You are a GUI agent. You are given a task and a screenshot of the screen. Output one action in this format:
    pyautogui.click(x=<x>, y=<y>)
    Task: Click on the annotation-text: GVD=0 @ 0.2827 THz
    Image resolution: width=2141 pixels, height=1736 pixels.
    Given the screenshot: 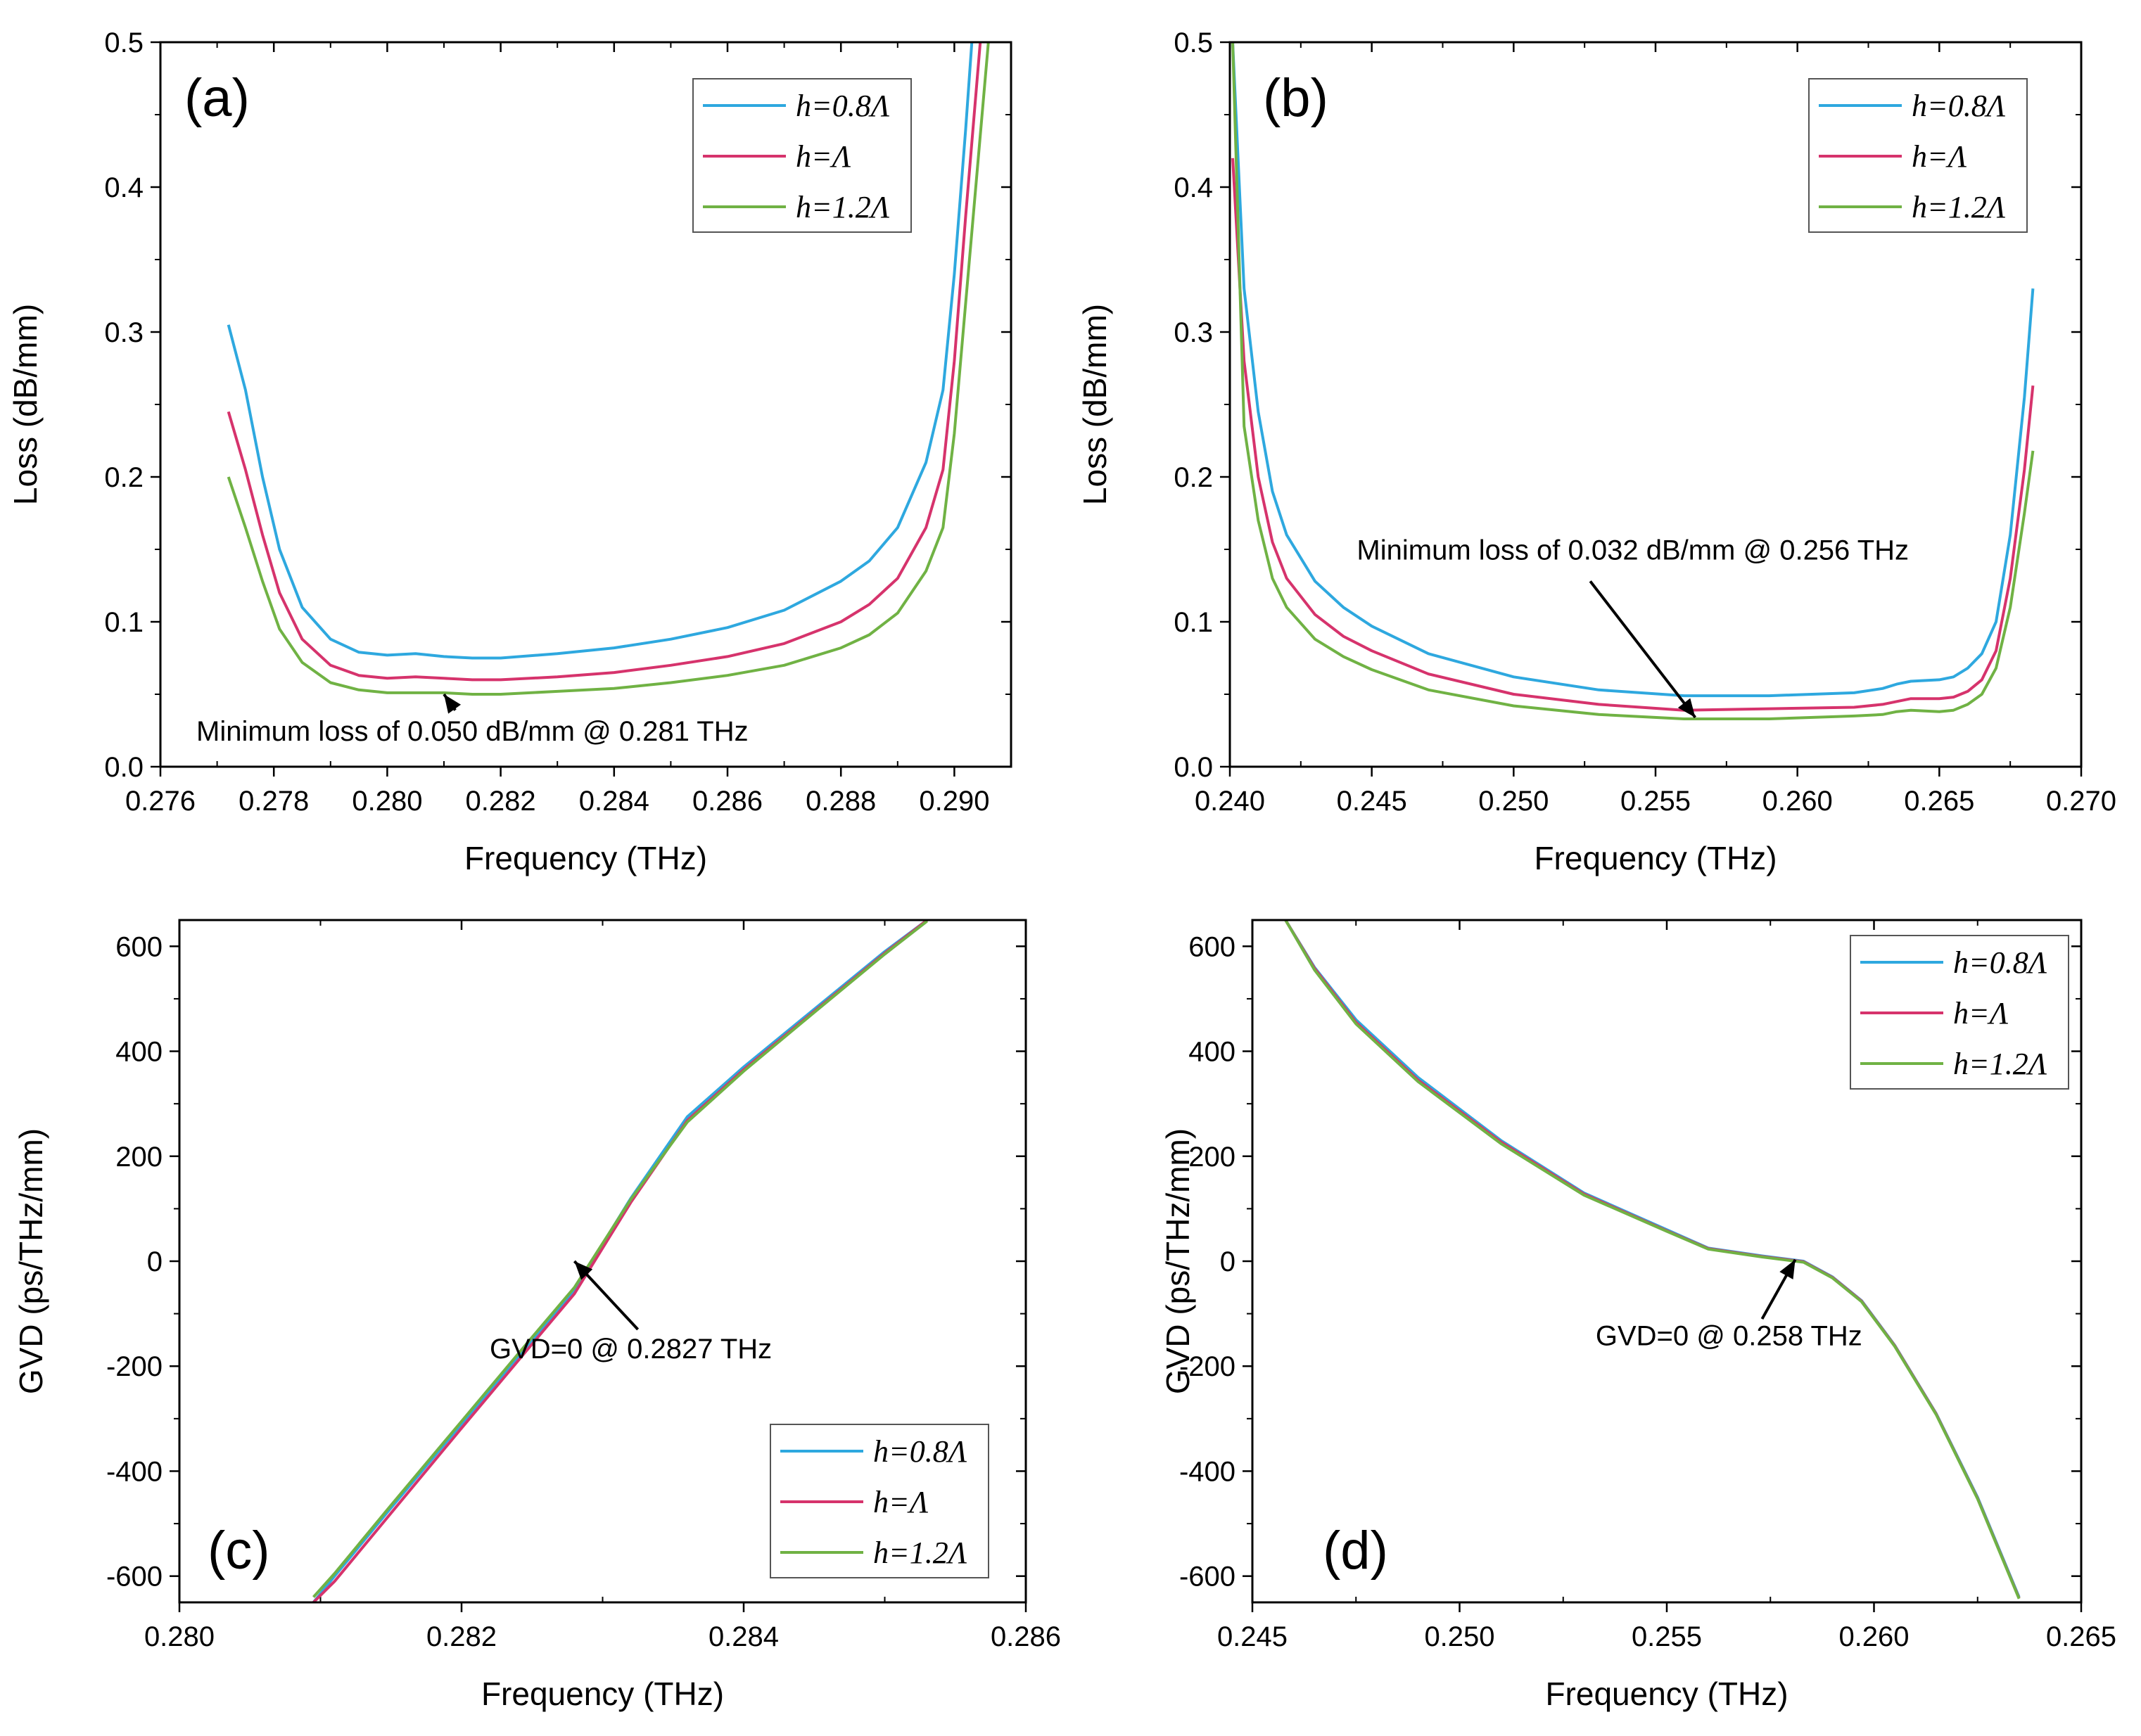 What is the action you would take?
    pyautogui.click(x=631, y=1349)
    